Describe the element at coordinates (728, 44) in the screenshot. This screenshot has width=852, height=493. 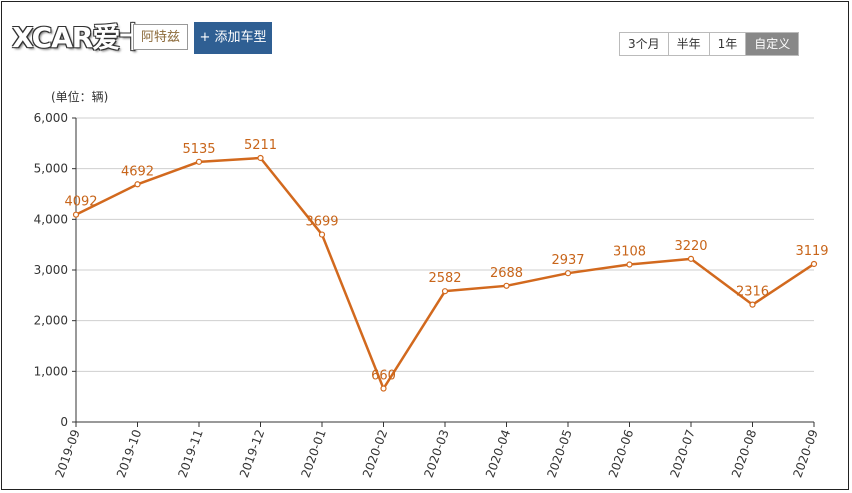
I see `range-1-year-button: 1年` at that location.